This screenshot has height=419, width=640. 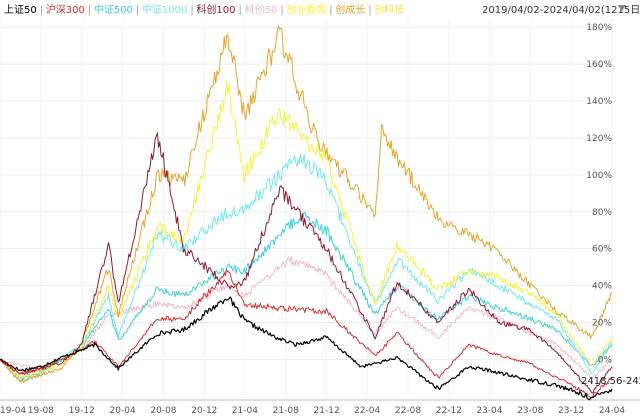 I want to click on x-tick-label: 19-12, so click(x=82, y=411).